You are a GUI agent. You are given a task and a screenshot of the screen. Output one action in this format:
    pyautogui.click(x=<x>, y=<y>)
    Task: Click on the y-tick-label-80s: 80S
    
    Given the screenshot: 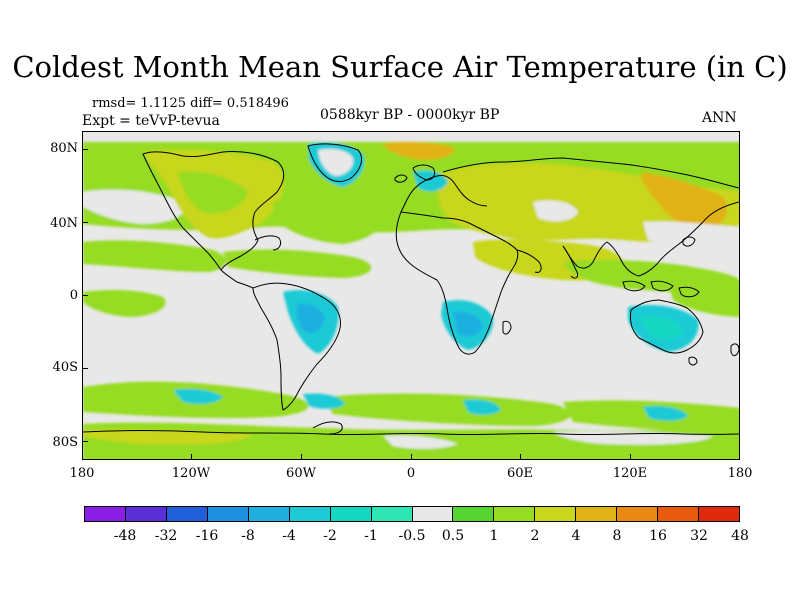 What is the action you would take?
    pyautogui.click(x=65, y=442)
    